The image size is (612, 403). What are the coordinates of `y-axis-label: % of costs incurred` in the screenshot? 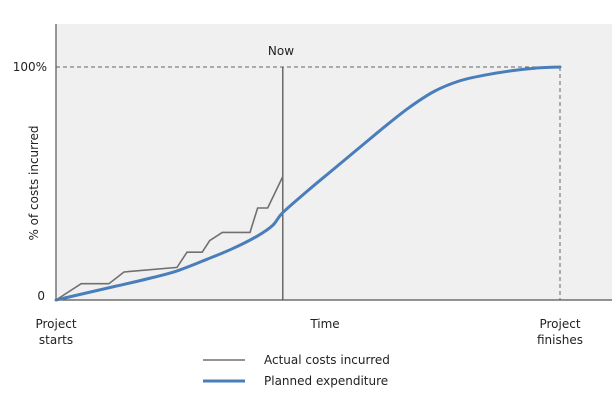 It's located at (34, 182).